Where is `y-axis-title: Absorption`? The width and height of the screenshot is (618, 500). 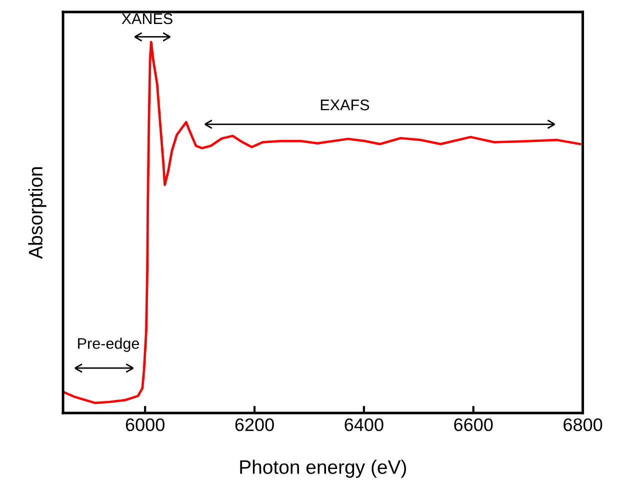 y-axis-title: Absorption is located at coordinates (37, 213).